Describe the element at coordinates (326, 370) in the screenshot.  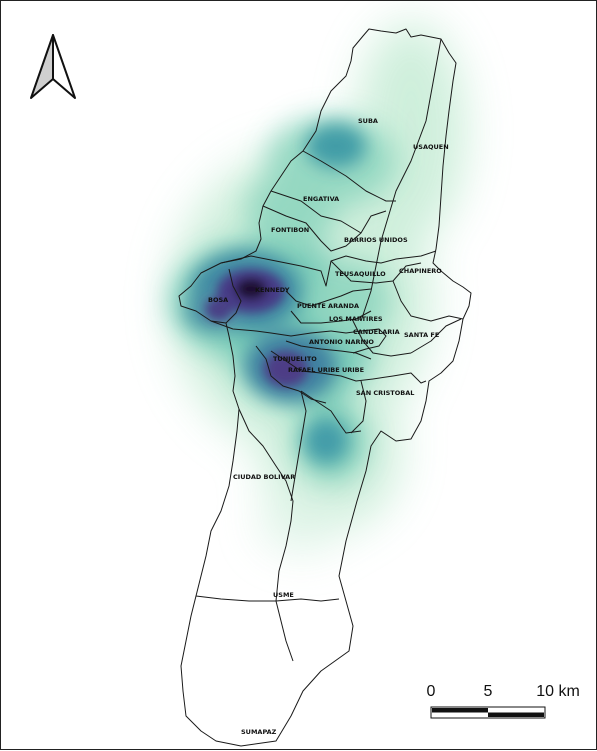
I see `label-rafael-uribe-uribe: RAFAEL URIBE URIBE` at that location.